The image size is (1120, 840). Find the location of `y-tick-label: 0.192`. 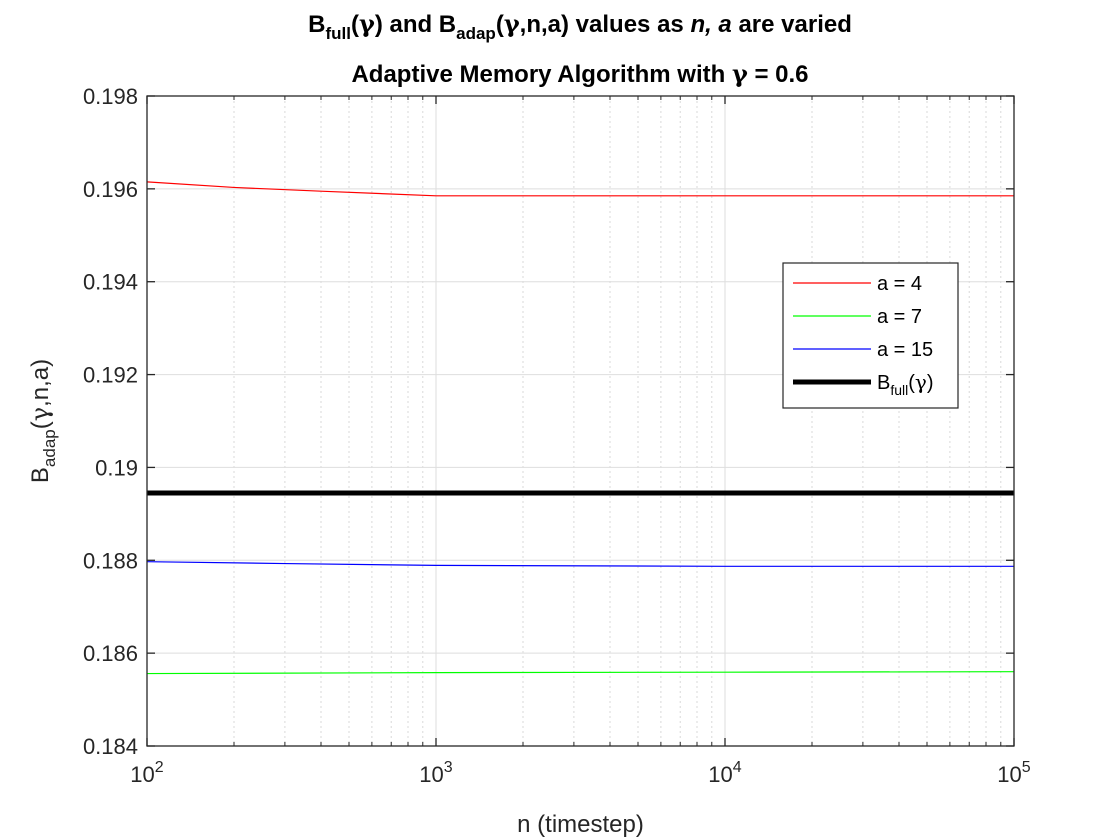

y-tick-label: 0.192 is located at coordinates (110, 375).